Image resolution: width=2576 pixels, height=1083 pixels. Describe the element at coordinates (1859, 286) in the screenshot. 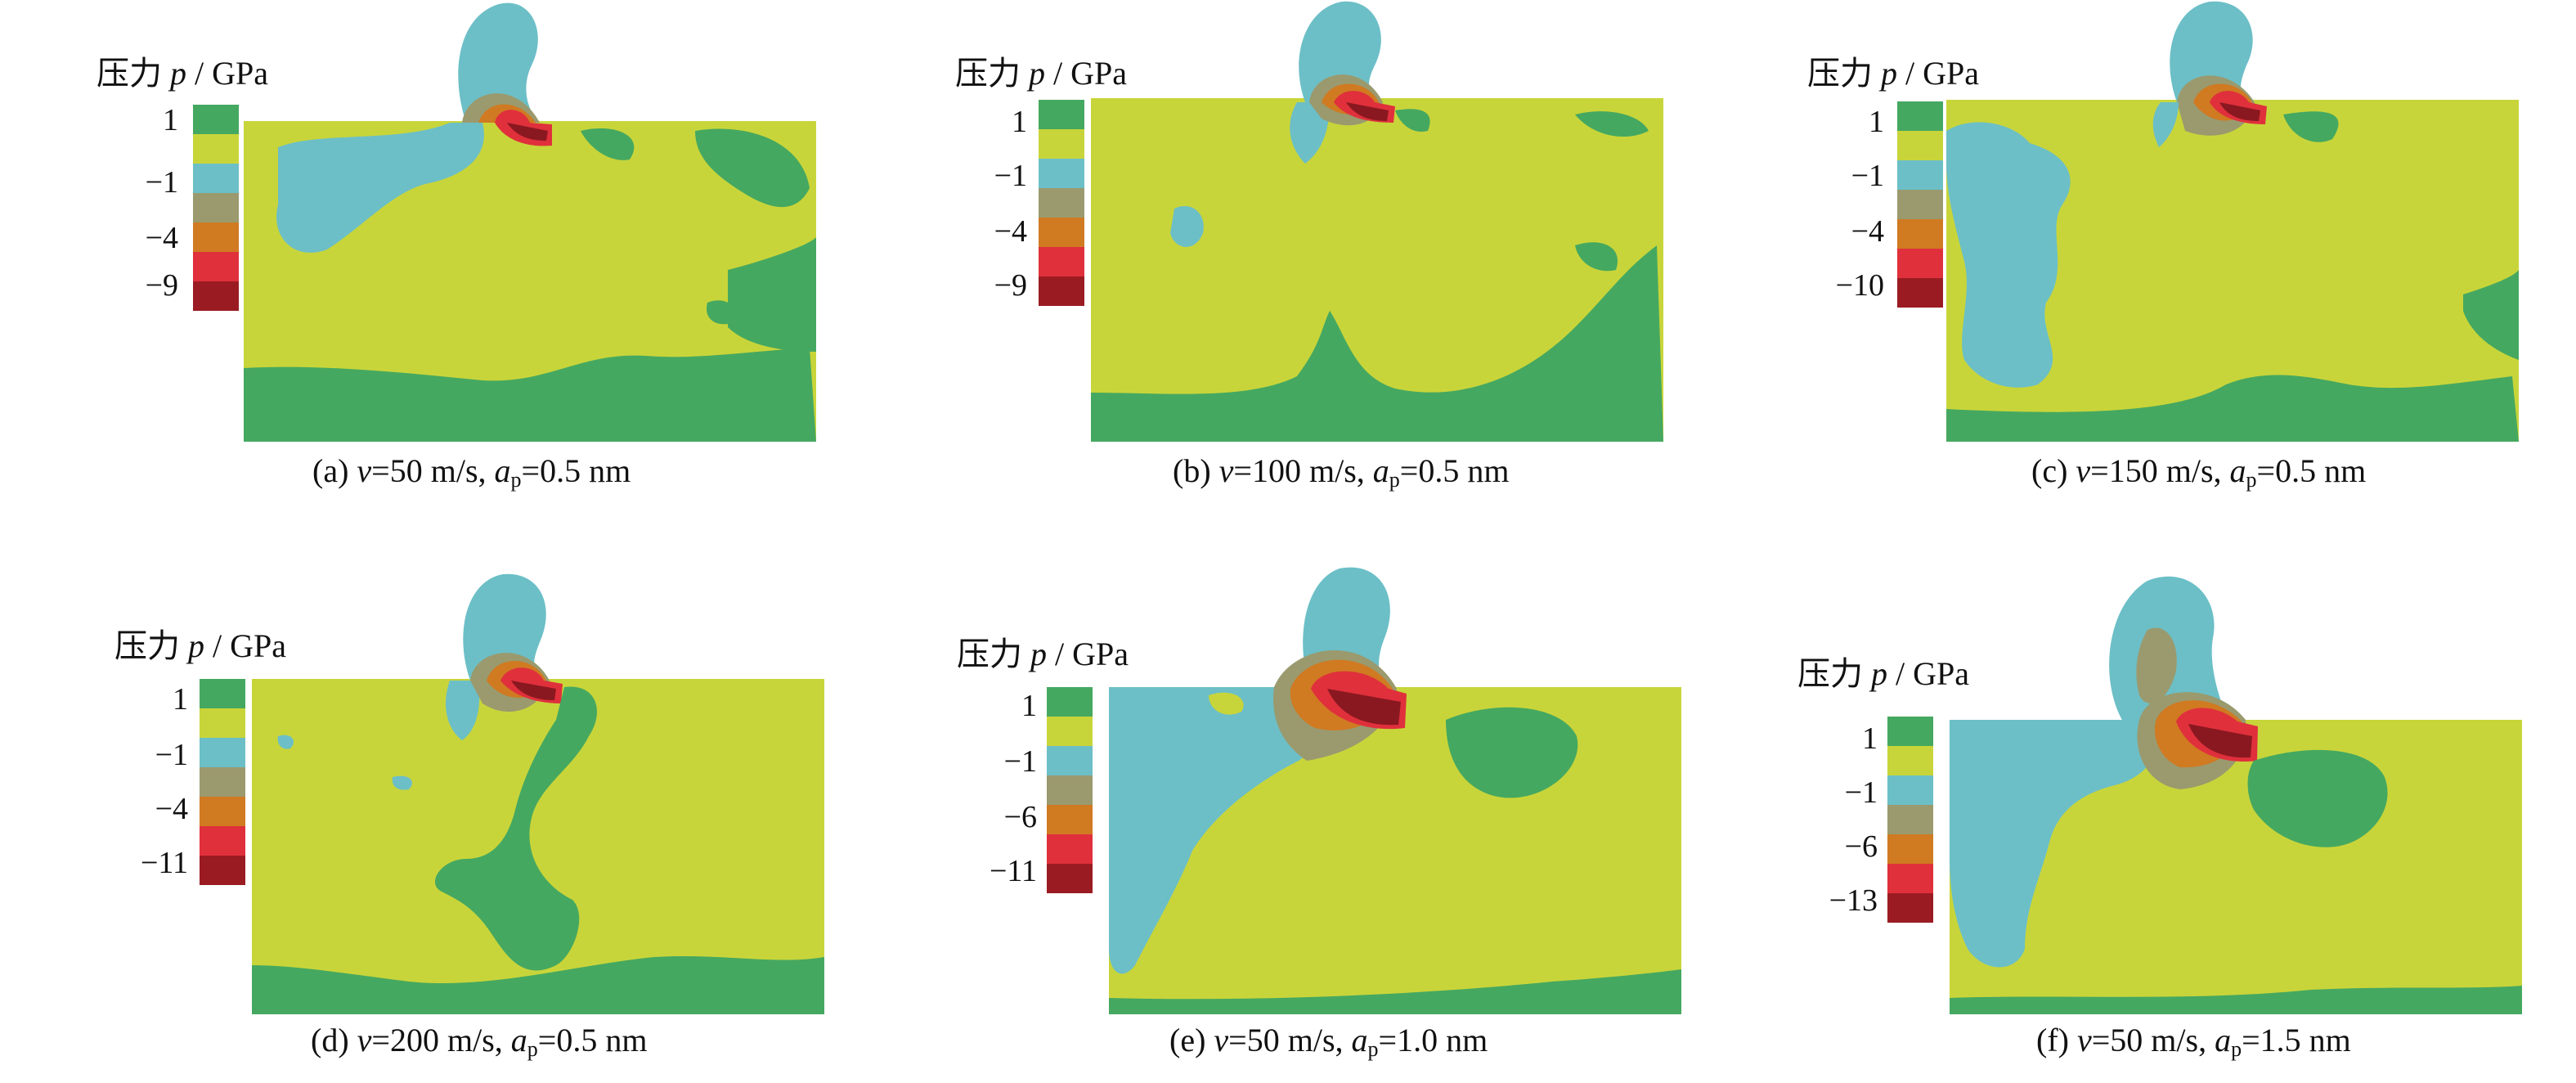

I see `legend-tick: −10` at that location.